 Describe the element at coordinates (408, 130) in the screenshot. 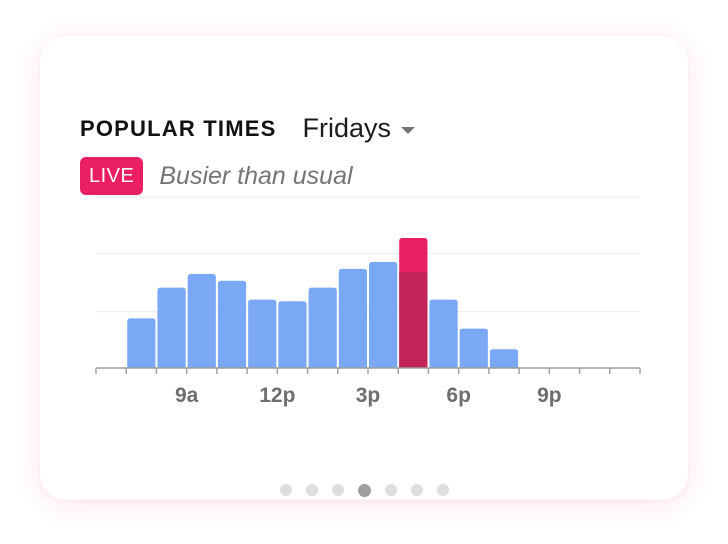

I see `caret-down-icon` at that location.